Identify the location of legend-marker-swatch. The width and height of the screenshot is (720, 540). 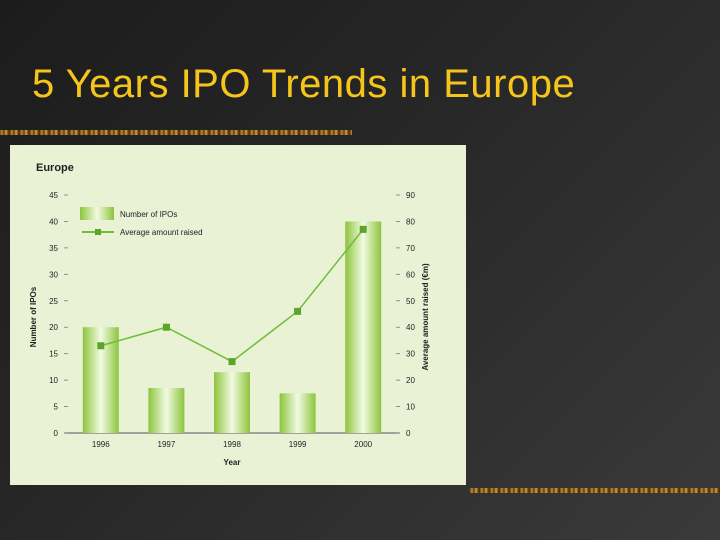
(98, 232).